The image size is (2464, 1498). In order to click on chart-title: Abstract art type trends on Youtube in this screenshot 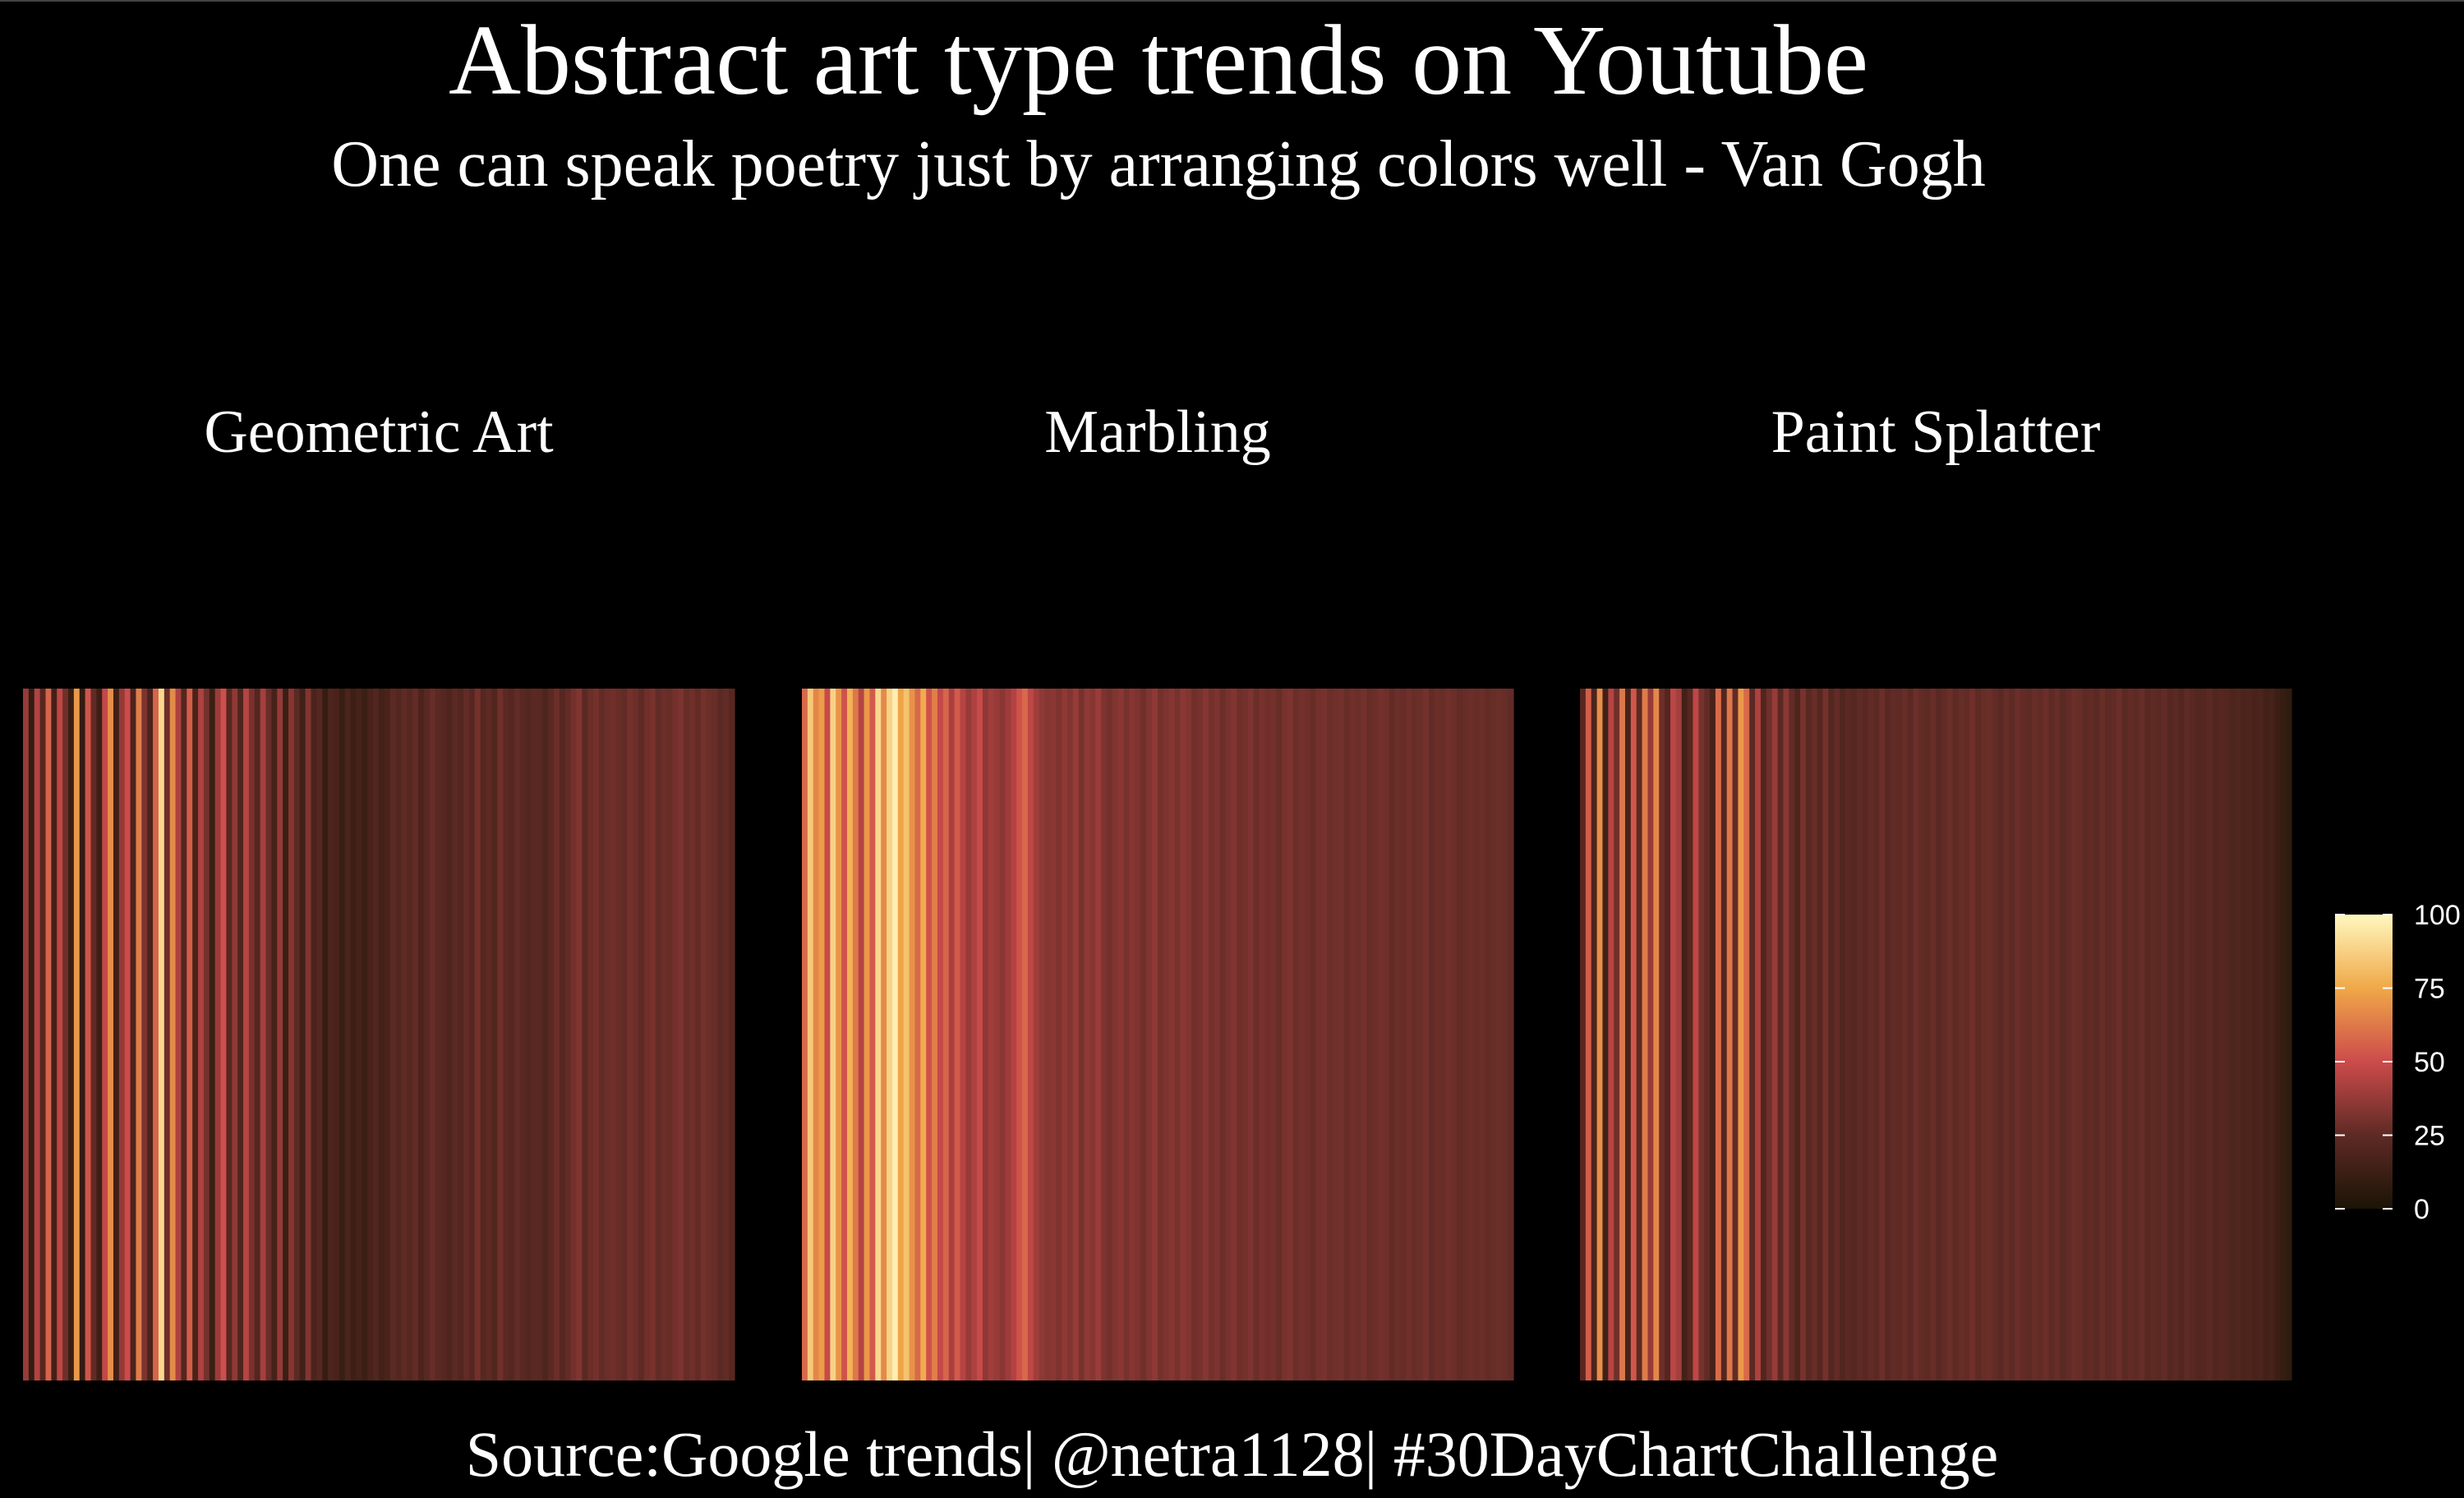, I will do `click(1159, 60)`.